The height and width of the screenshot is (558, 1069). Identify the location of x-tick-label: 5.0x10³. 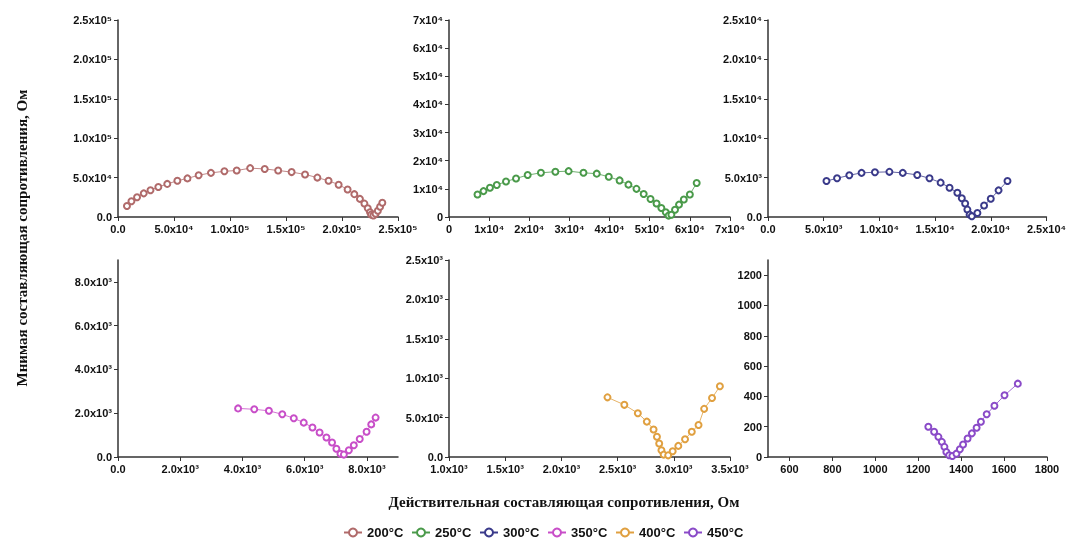
(824, 228).